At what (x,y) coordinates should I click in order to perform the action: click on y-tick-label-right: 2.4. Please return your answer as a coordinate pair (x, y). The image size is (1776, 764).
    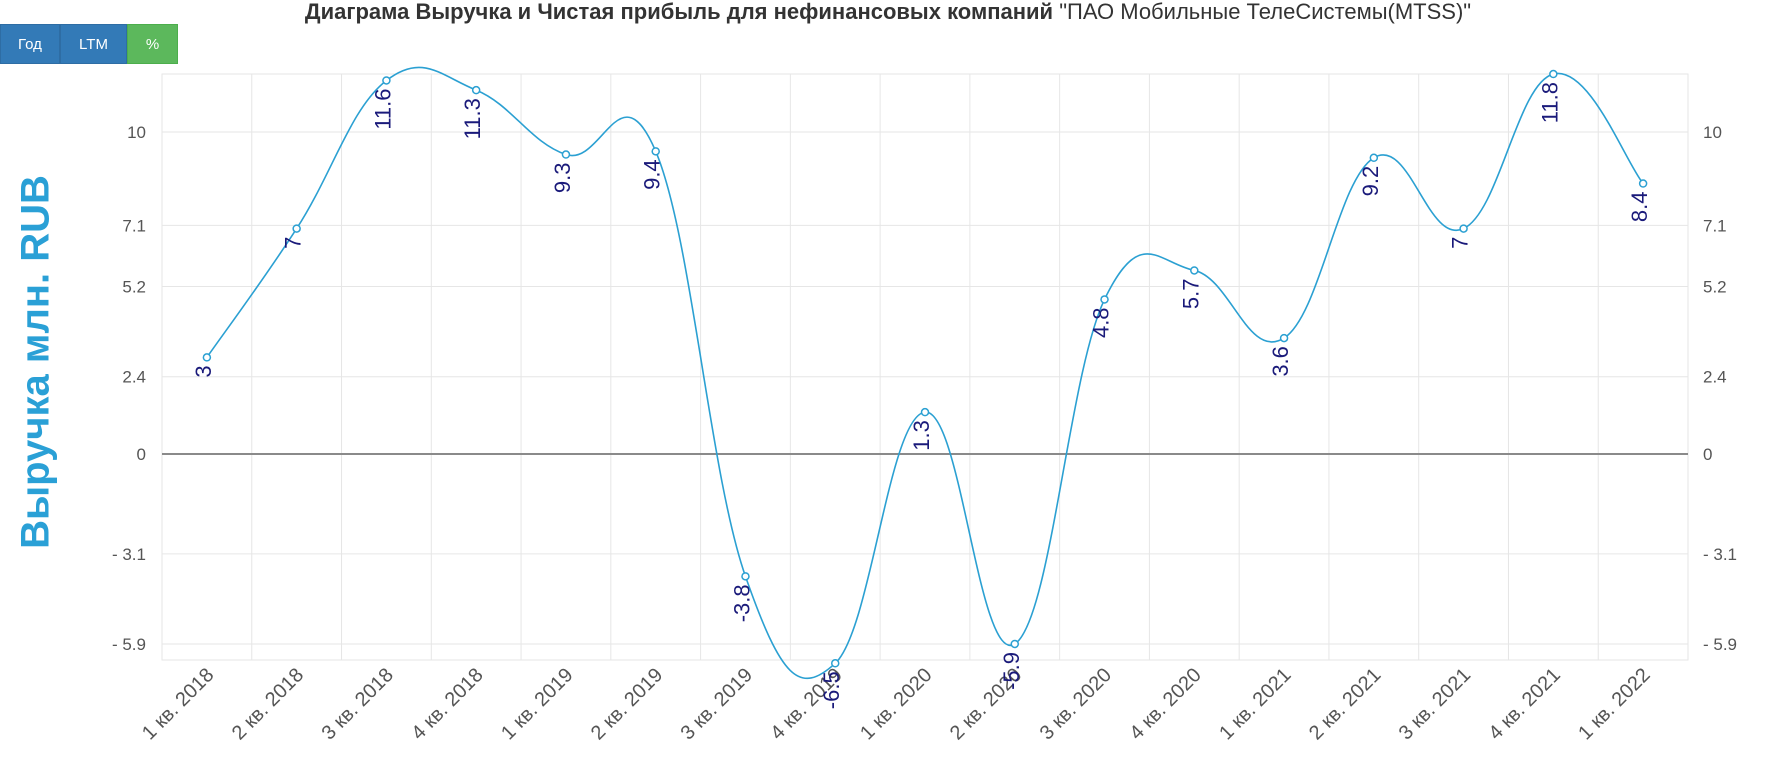
    Looking at the image, I should click on (1715, 377).